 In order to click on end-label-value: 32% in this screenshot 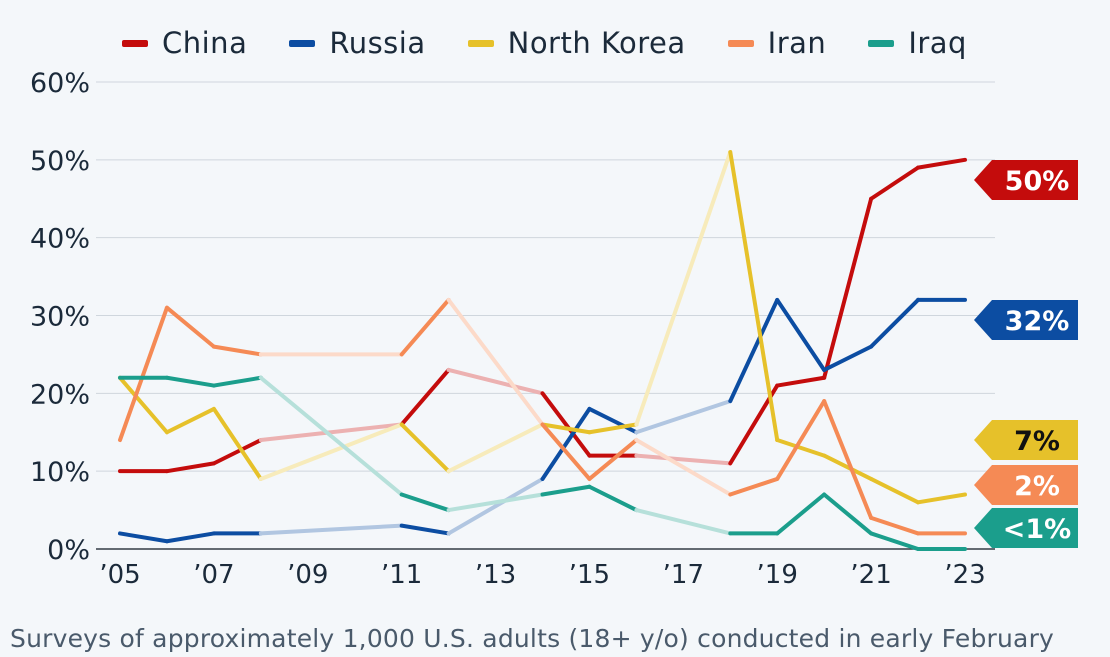, I will do `click(1037, 321)`.